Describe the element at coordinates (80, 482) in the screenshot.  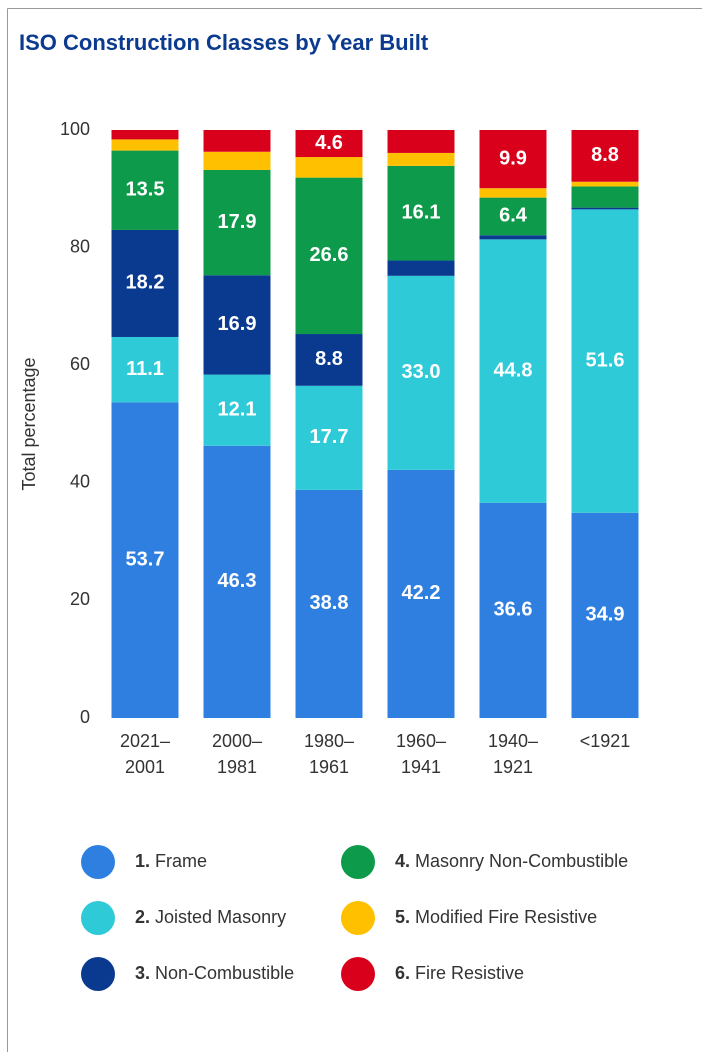
I see `y-tick-label: 40` at that location.